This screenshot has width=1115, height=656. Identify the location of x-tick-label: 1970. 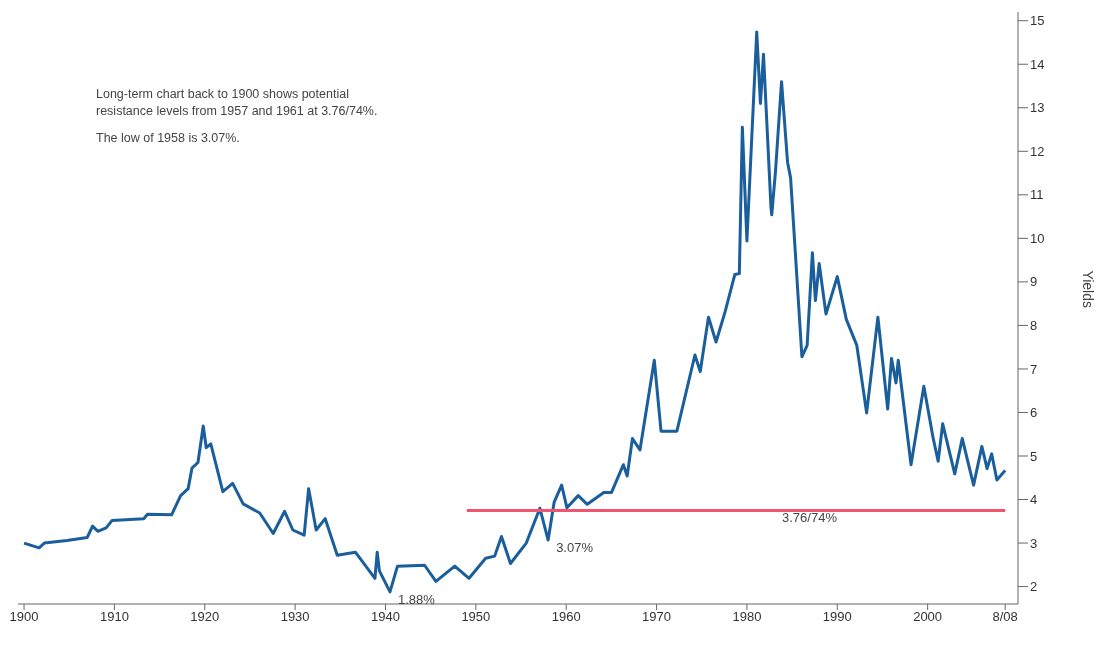
(657, 617).